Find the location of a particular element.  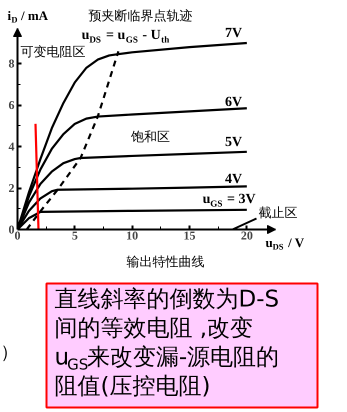

x-tick-label: 15 is located at coordinates (190, 235).